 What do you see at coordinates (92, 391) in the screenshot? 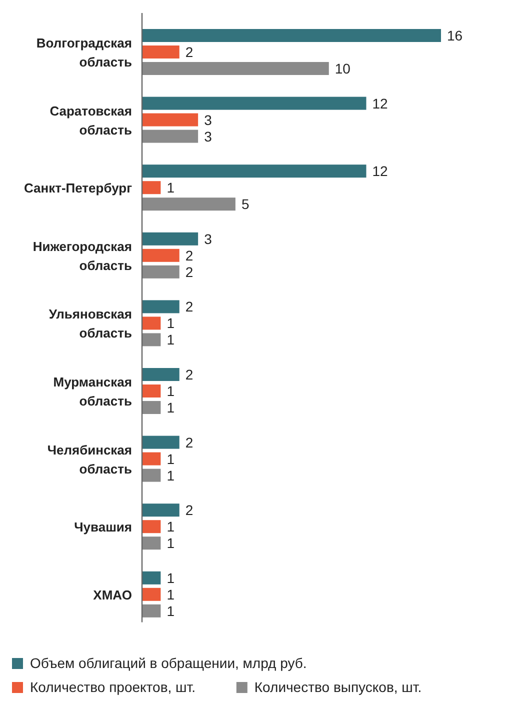
I see `y-tick-label: Мурманская область` at bounding box center [92, 391].